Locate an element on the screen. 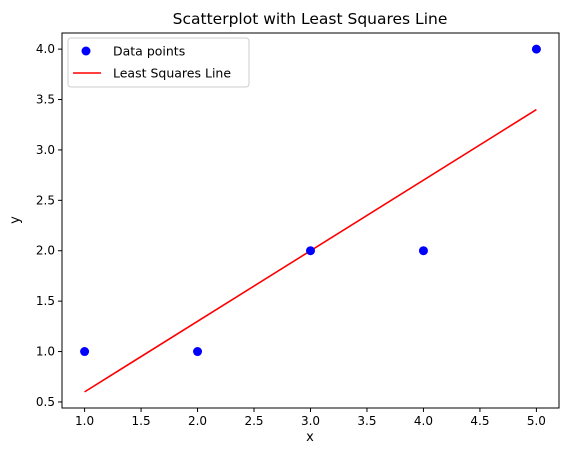 The image size is (567, 455). x-tick-label: 1.5 is located at coordinates (141, 421).